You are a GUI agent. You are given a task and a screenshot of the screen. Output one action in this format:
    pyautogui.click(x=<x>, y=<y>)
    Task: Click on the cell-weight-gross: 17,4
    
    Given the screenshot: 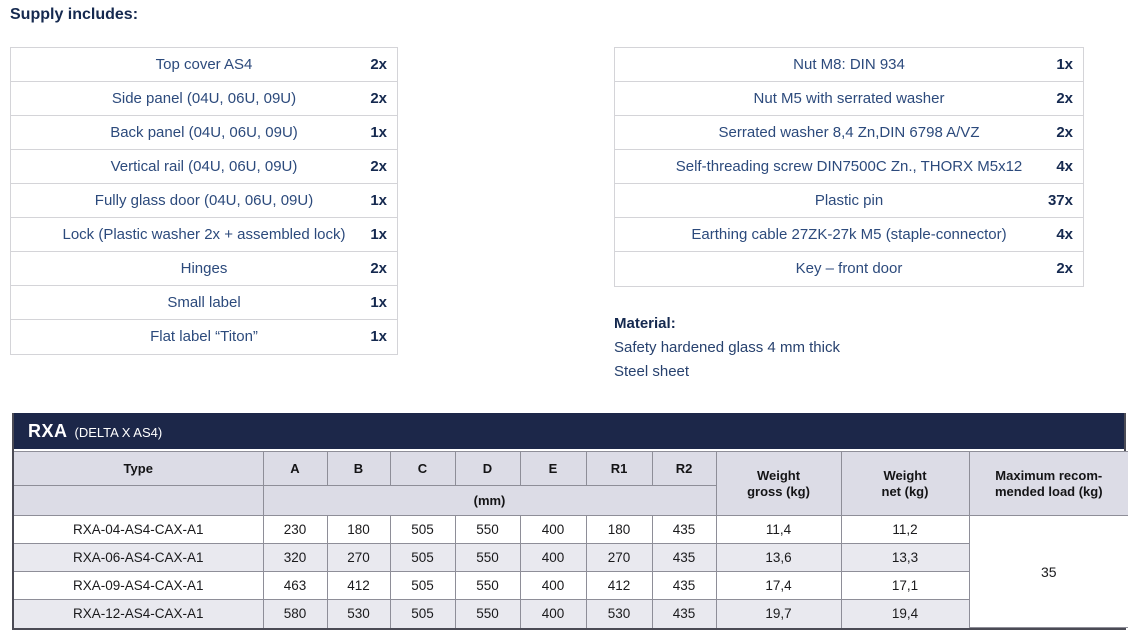 What is the action you would take?
    pyautogui.click(x=778, y=585)
    